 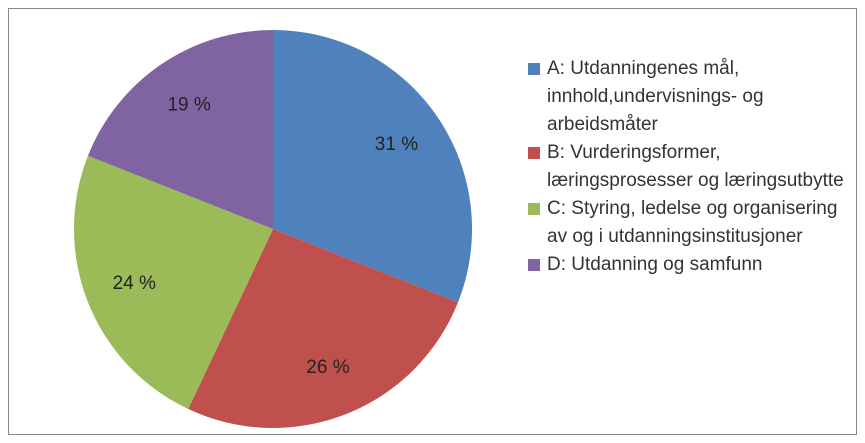 I want to click on data-label: 19 %, so click(x=188, y=105).